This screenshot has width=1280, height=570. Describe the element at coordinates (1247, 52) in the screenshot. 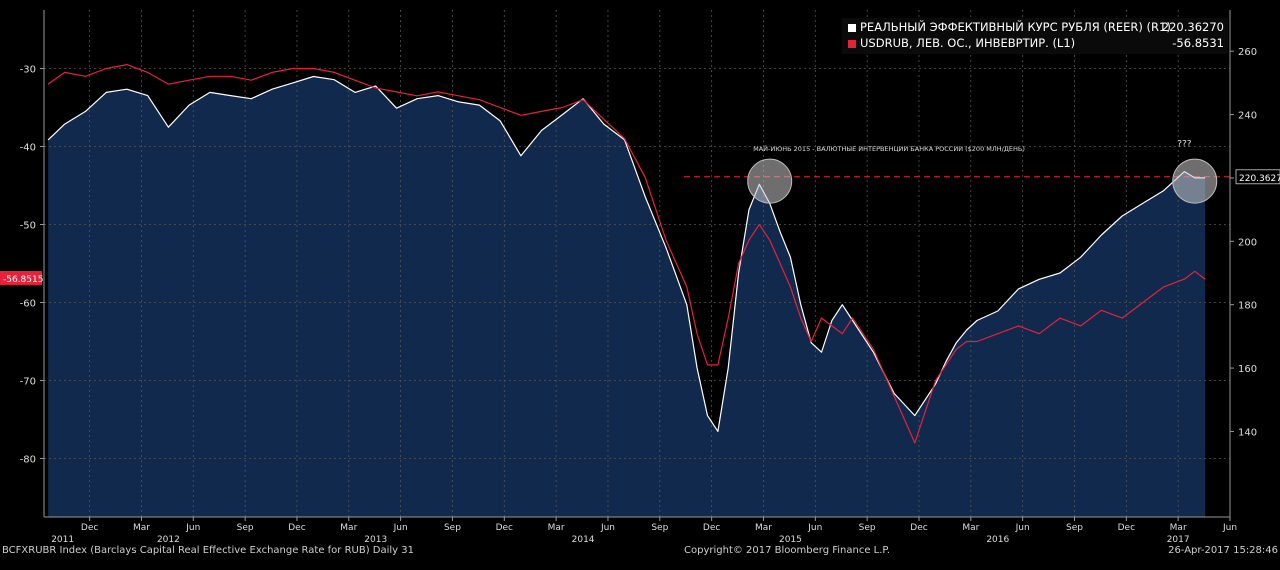

I see `right-tick-label: 260` at that location.